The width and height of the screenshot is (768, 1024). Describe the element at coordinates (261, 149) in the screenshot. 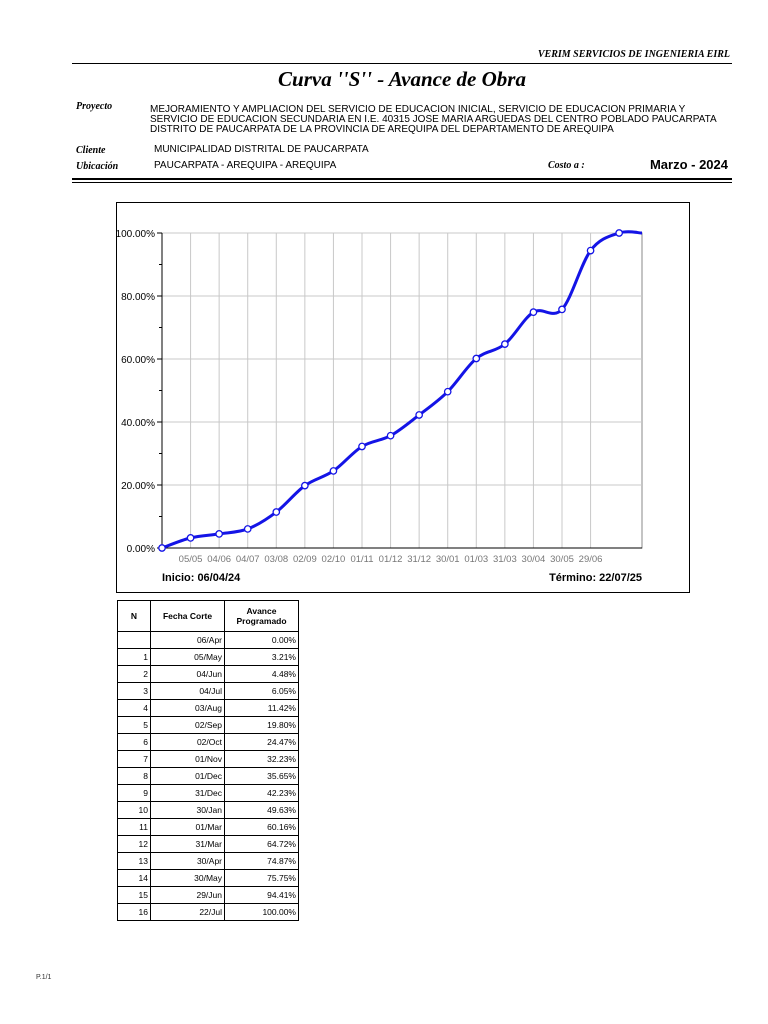

I see `cliente-text: MUNICIPALIDAD DISTRITAL DE PAUCARPATA` at that location.